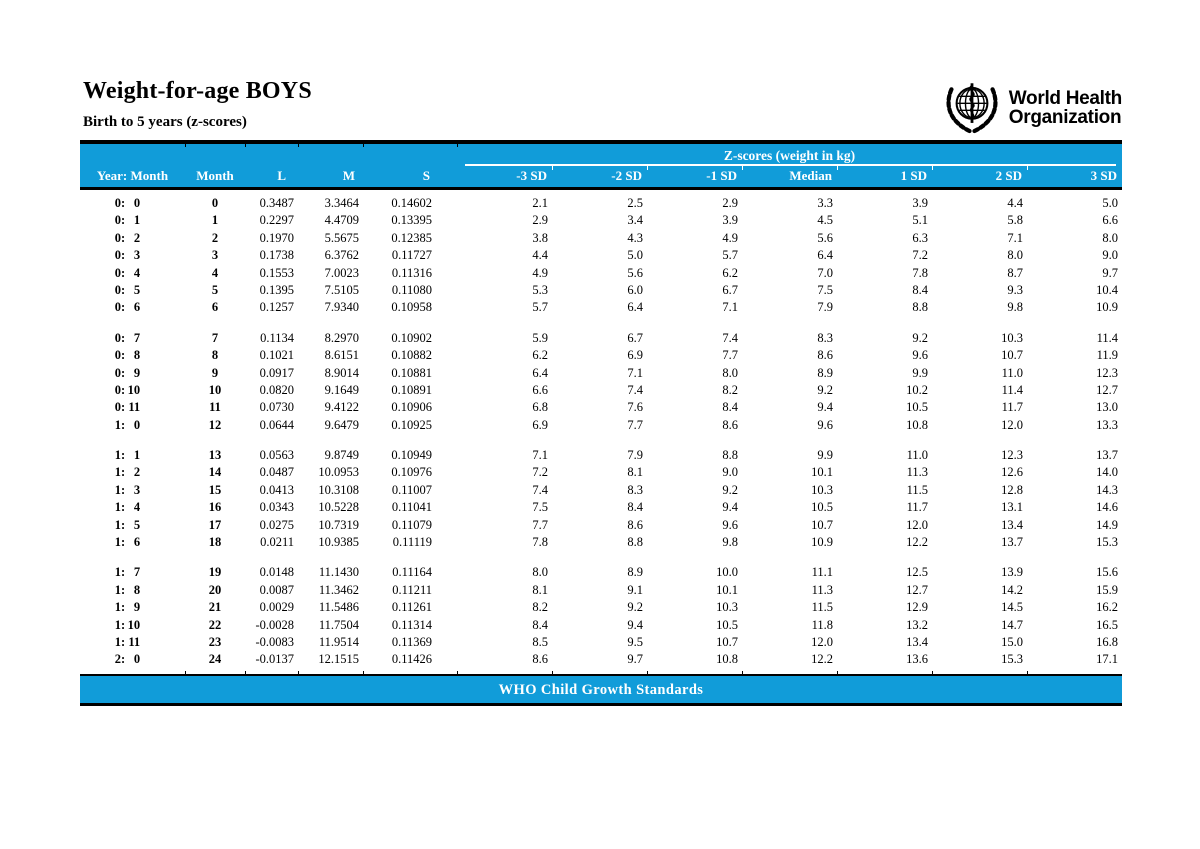 Image resolution: width=1200 pixels, height=849 pixels. What do you see at coordinates (127, 659) in the screenshot?
I see `cell-year-month: 2:0` at bounding box center [127, 659].